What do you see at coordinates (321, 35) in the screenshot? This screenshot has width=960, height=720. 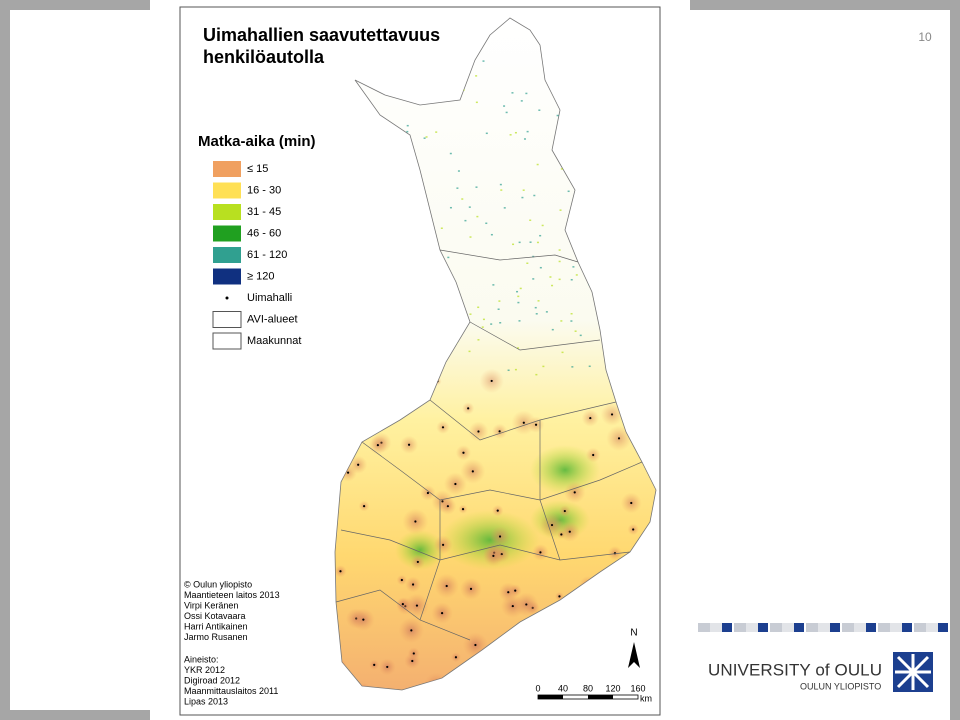 I see `map-title: Uimahallien saavutettavuus` at bounding box center [321, 35].